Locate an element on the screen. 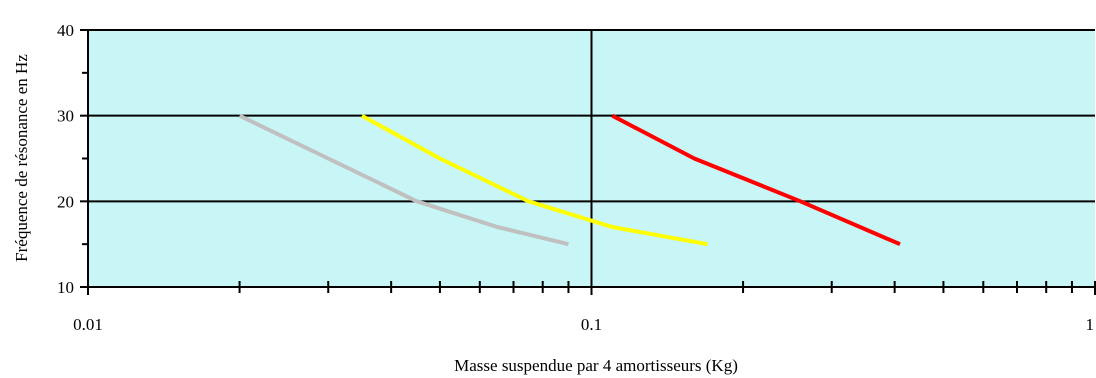  y-tick-label: 10 is located at coordinates (65, 287).